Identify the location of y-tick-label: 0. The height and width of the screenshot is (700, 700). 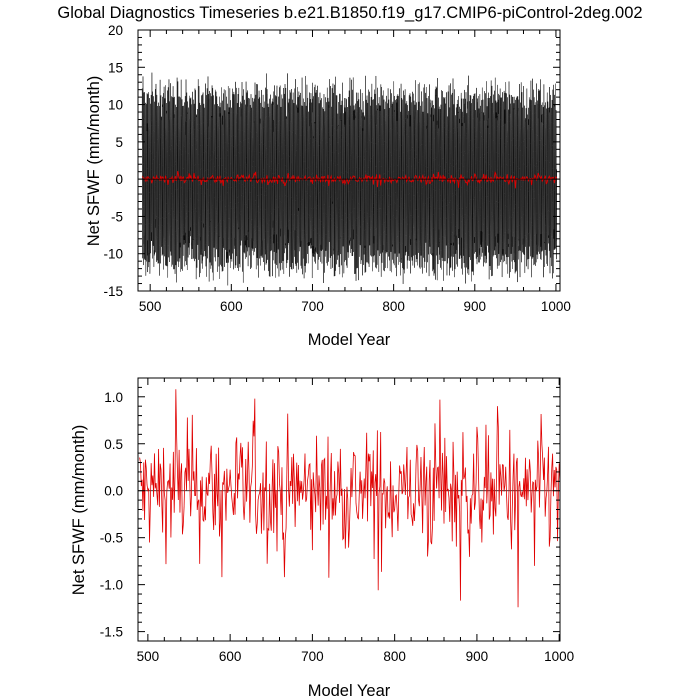
(119, 179).